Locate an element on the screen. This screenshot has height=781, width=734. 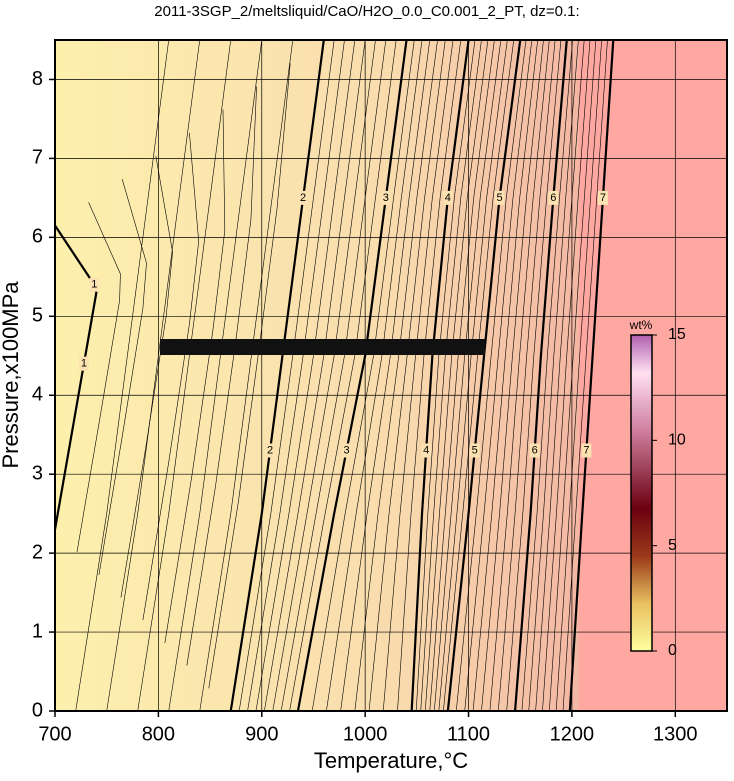
x-tick-label: 1200 is located at coordinates (572, 734).